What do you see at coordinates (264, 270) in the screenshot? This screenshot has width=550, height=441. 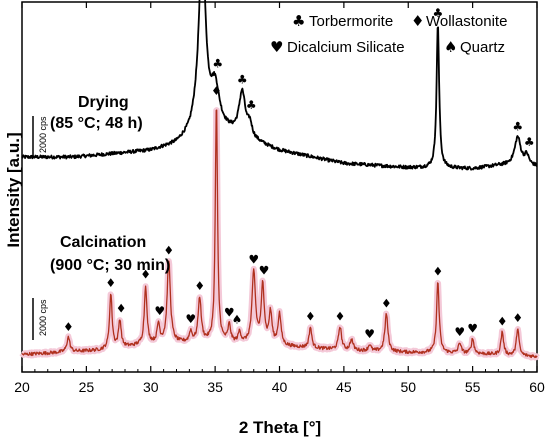 I see `peak-marker-1-12: ♥` at bounding box center [264, 270].